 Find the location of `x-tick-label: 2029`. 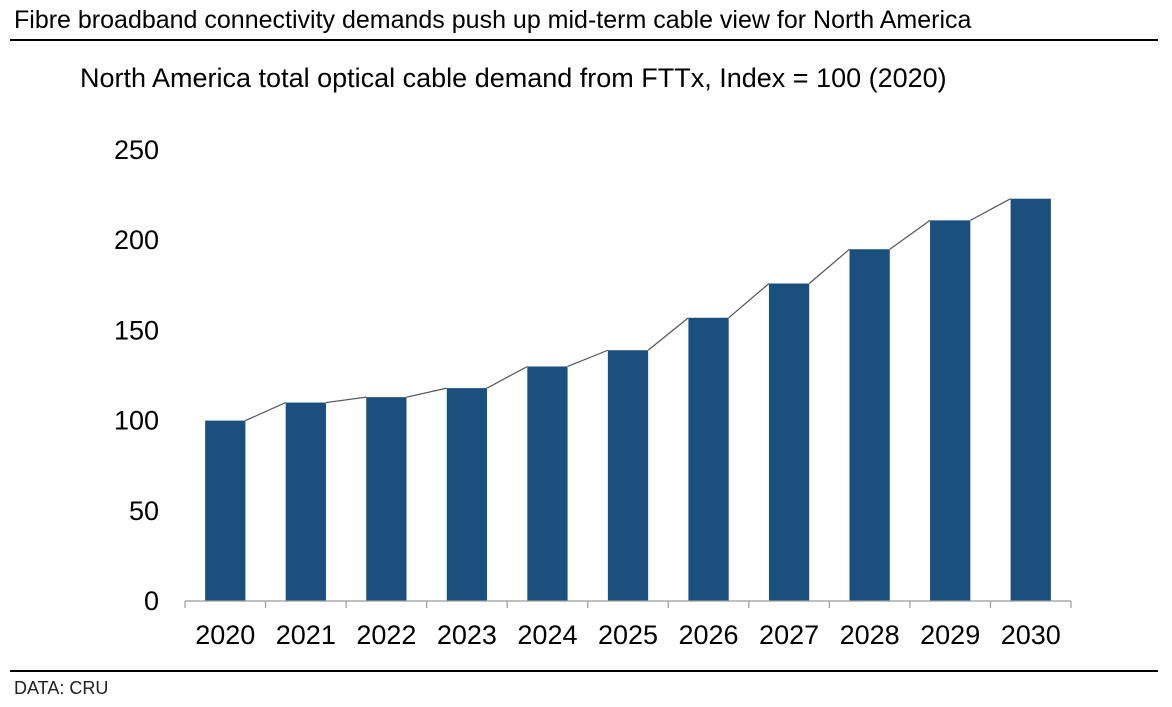

x-tick-label: 2029 is located at coordinates (950, 635).